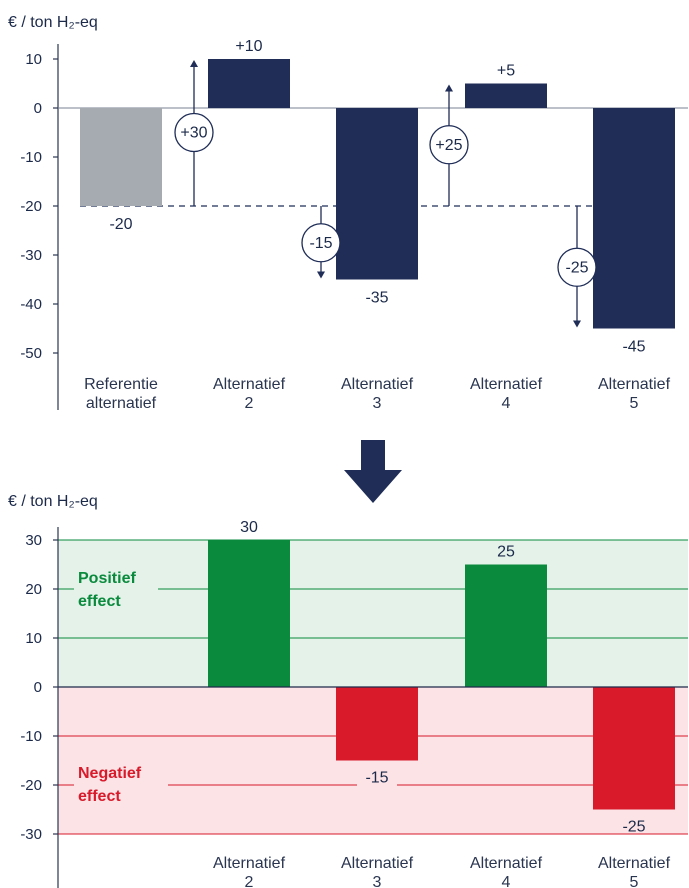 The image size is (689, 888). Describe the element at coordinates (107, 578) in the screenshot. I see `positive-effect-label: Positief` at that location.